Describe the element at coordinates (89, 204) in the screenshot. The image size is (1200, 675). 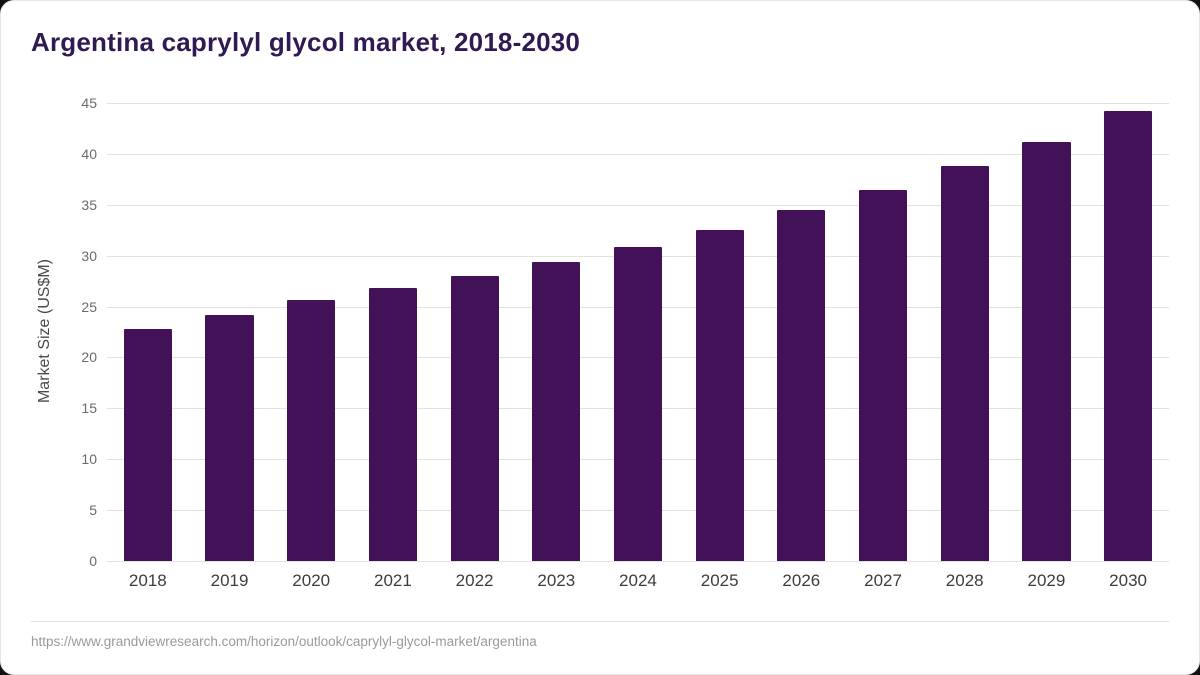
I see `y-tick-label: 35` at that location.